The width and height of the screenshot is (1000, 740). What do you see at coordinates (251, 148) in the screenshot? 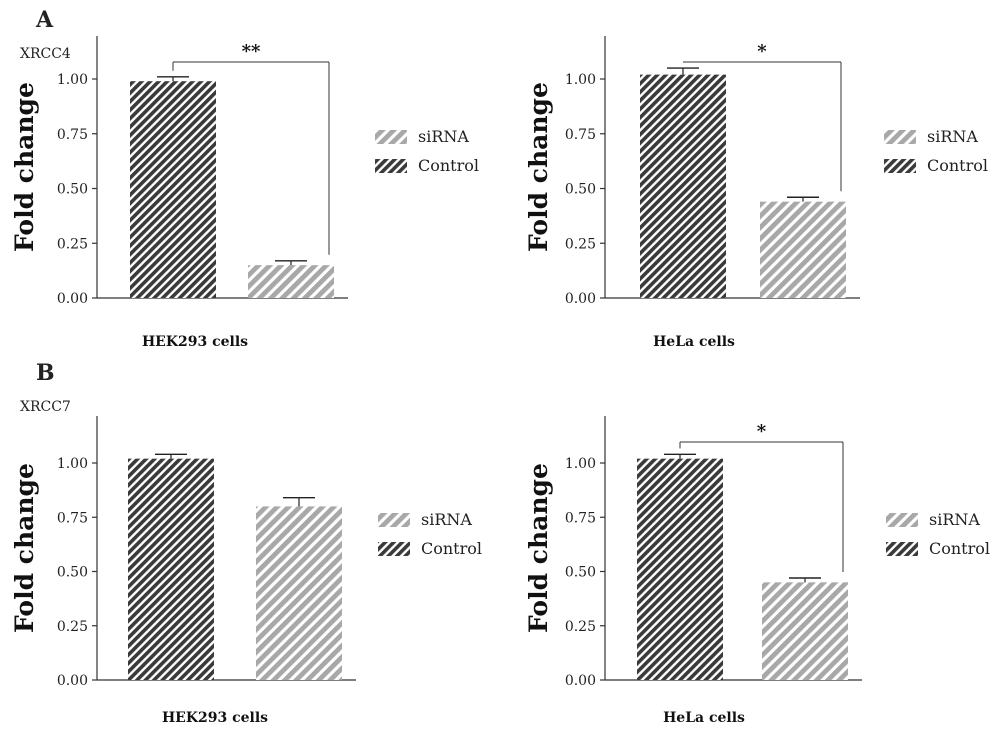
I see `significance-bracket: **` at bounding box center [251, 148].